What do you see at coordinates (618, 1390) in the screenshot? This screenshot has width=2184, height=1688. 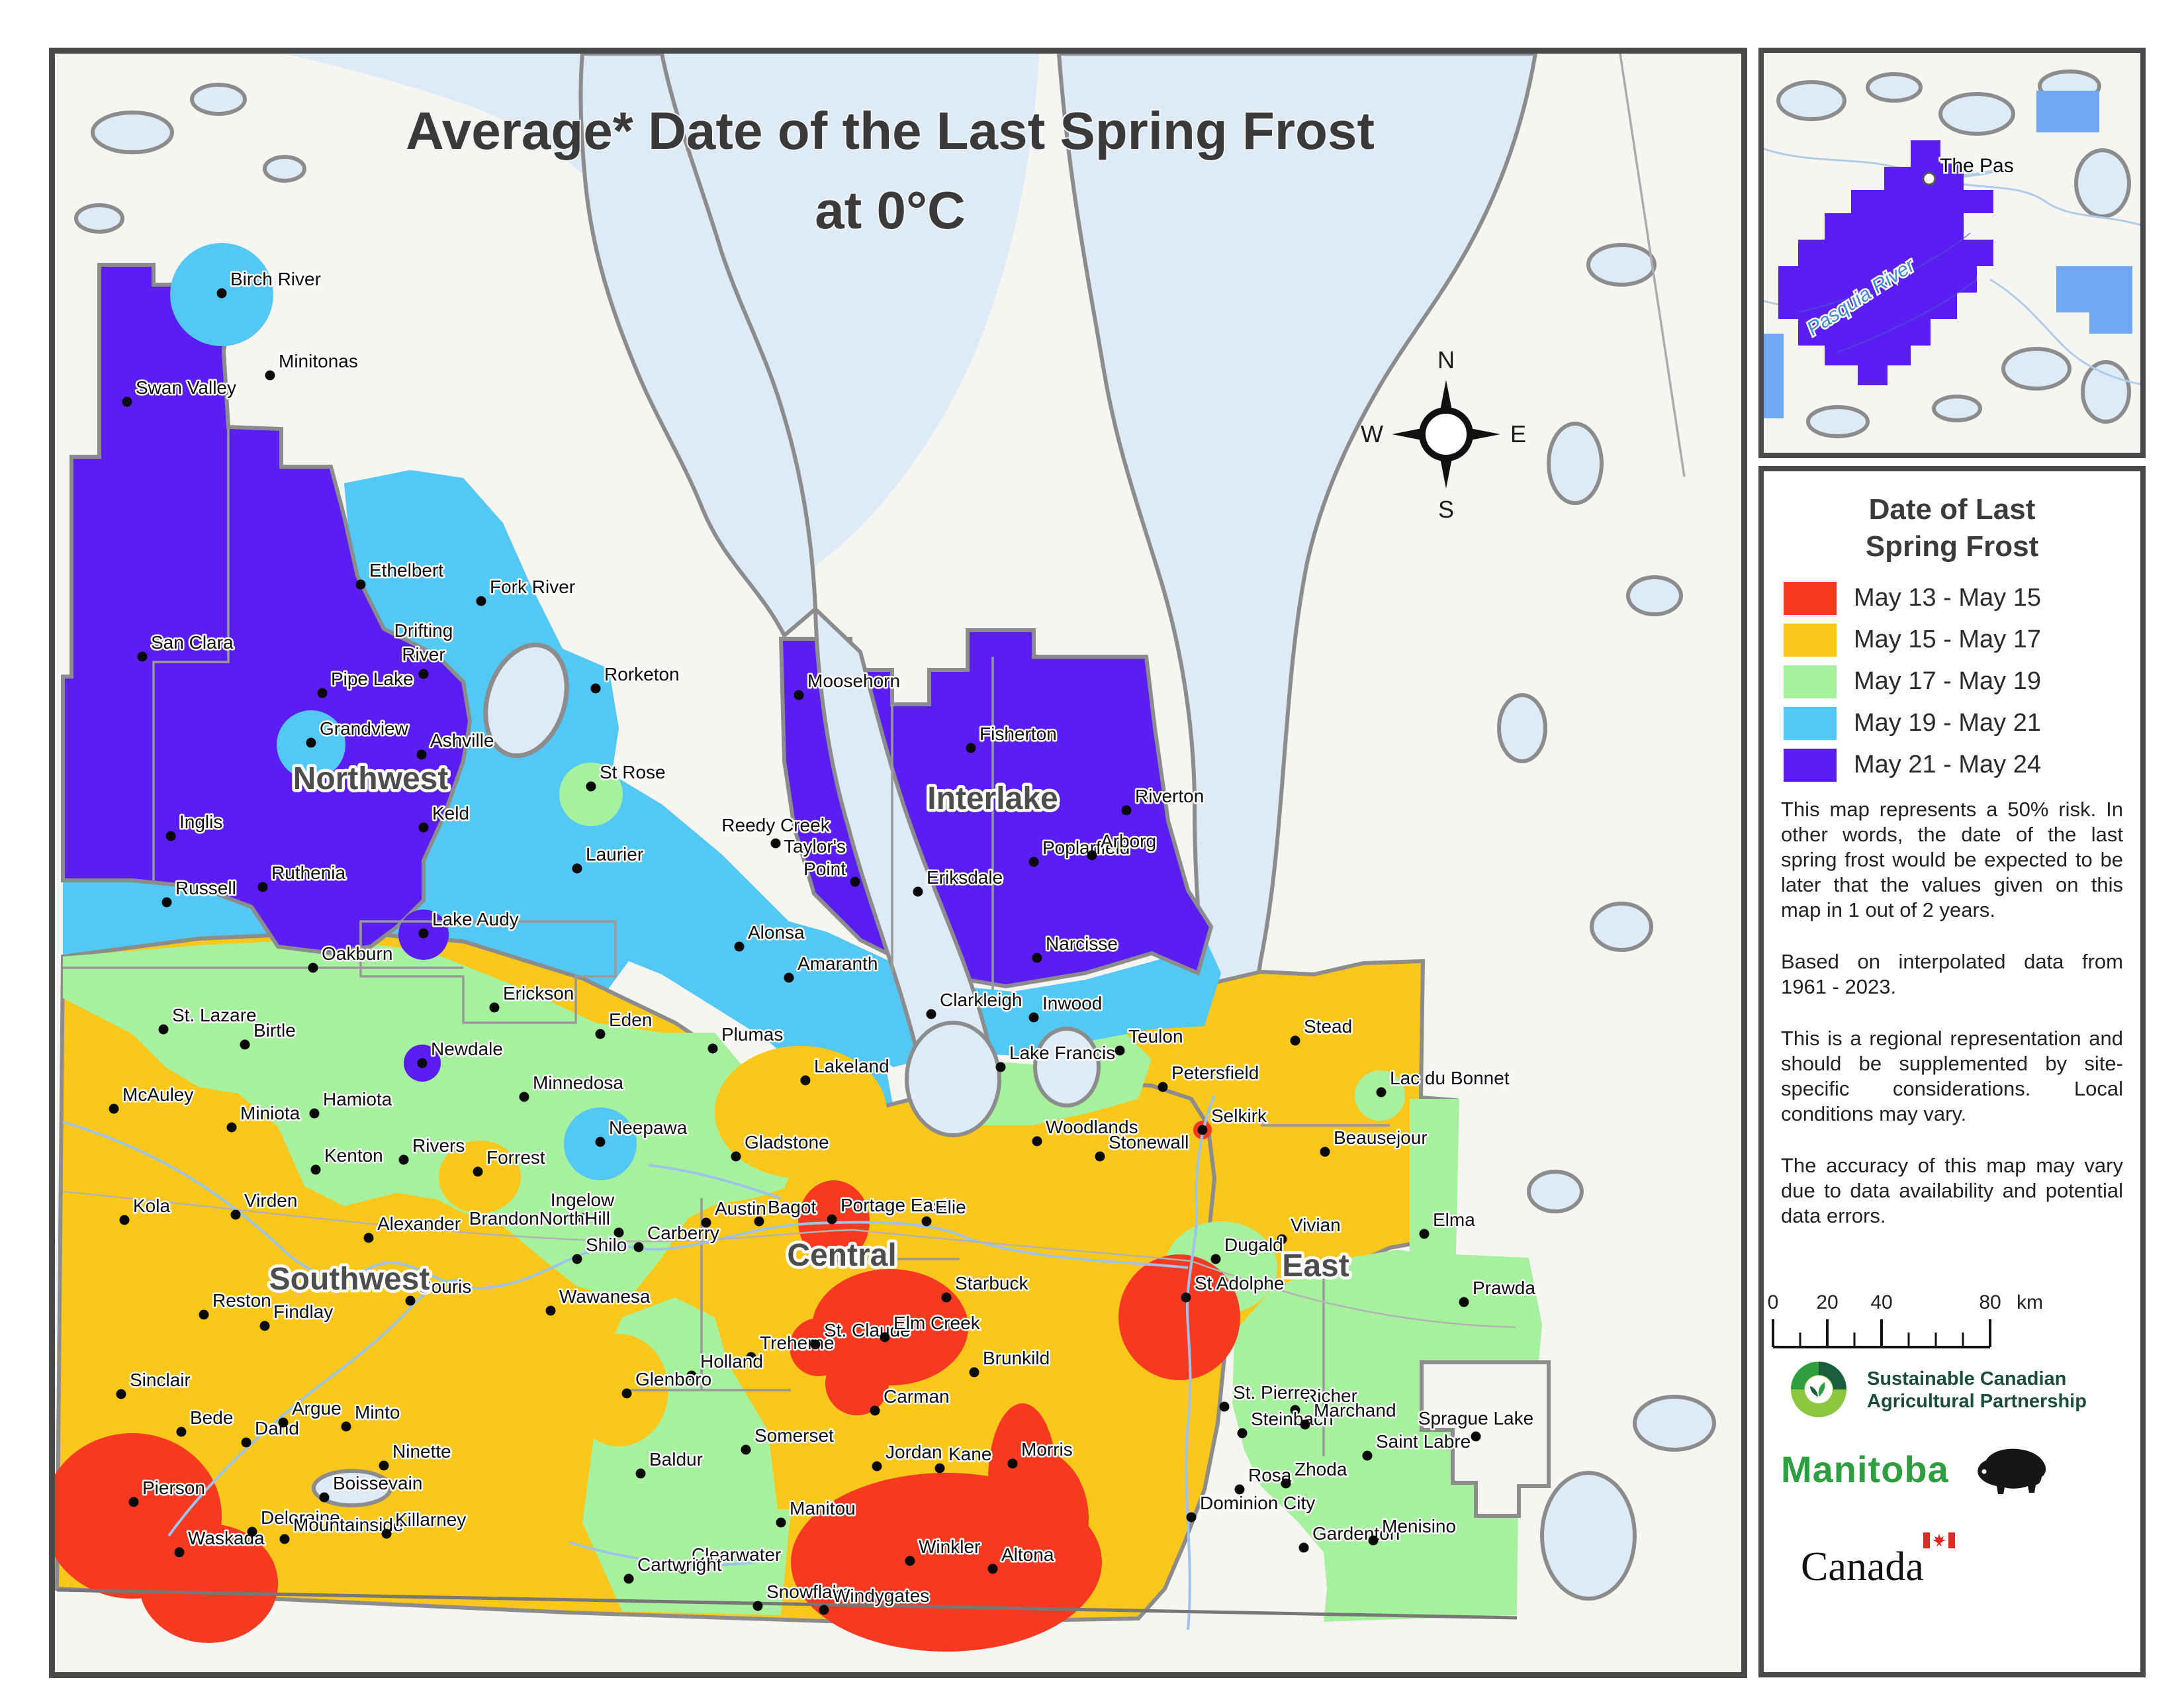 I see `zone-yellow-glenboro` at bounding box center [618, 1390].